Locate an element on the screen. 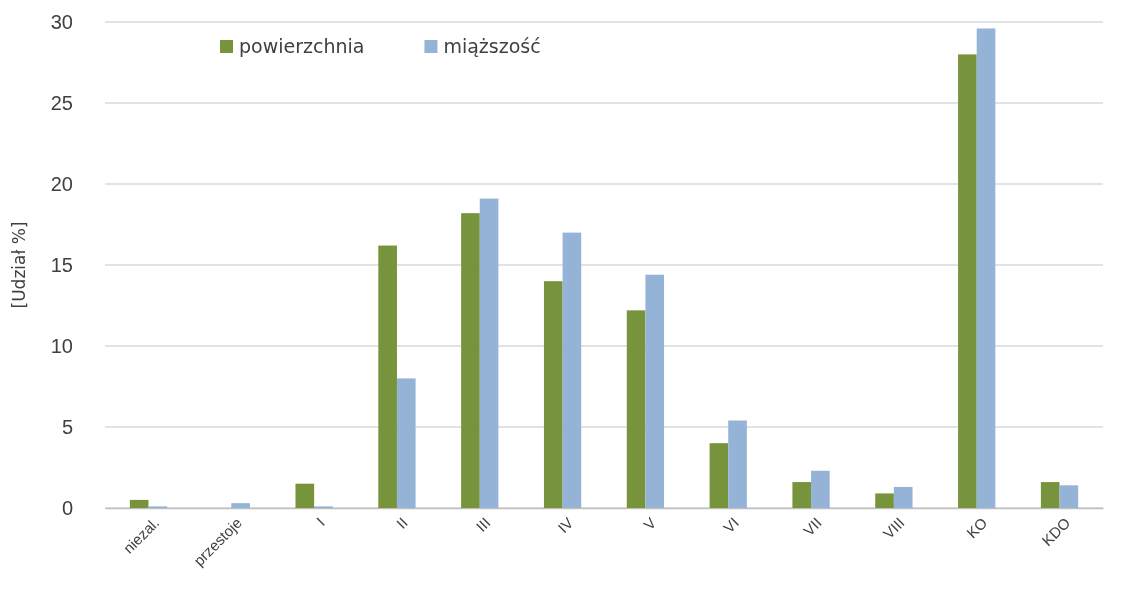 The width and height of the screenshot is (1123, 616). y-tick-label: 25 is located at coordinates (61, 102).